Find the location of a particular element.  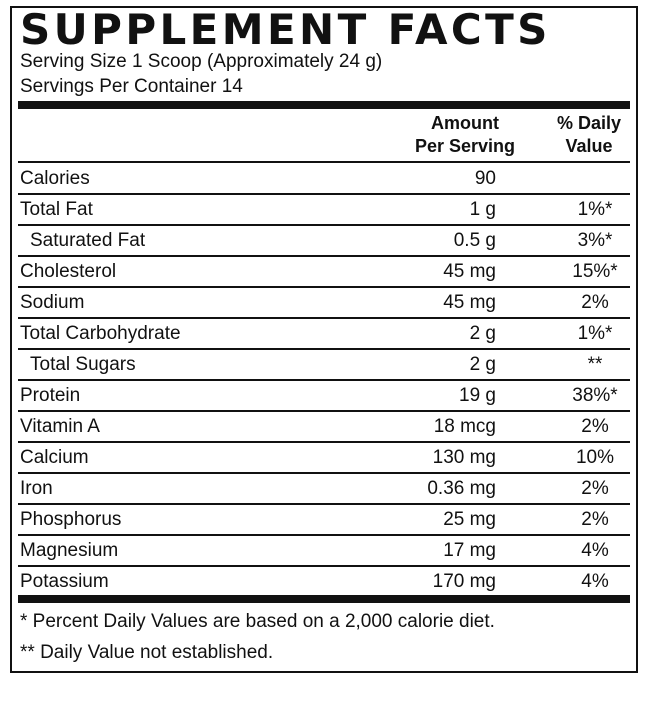

amount-per-serving-header: Amount Per Serving is located at coordinates (465, 135).